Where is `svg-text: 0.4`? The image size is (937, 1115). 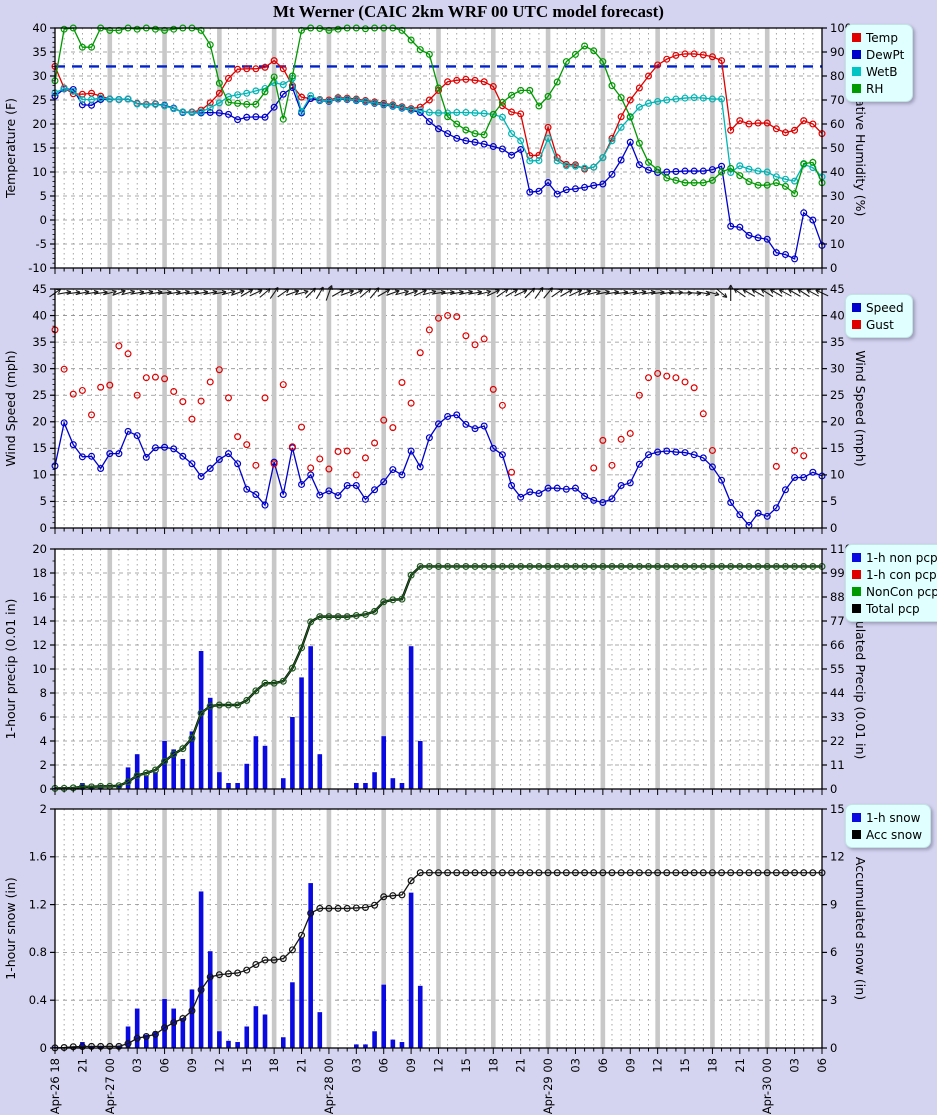
svg-text: 0.4 is located at coordinates (38, 1000).